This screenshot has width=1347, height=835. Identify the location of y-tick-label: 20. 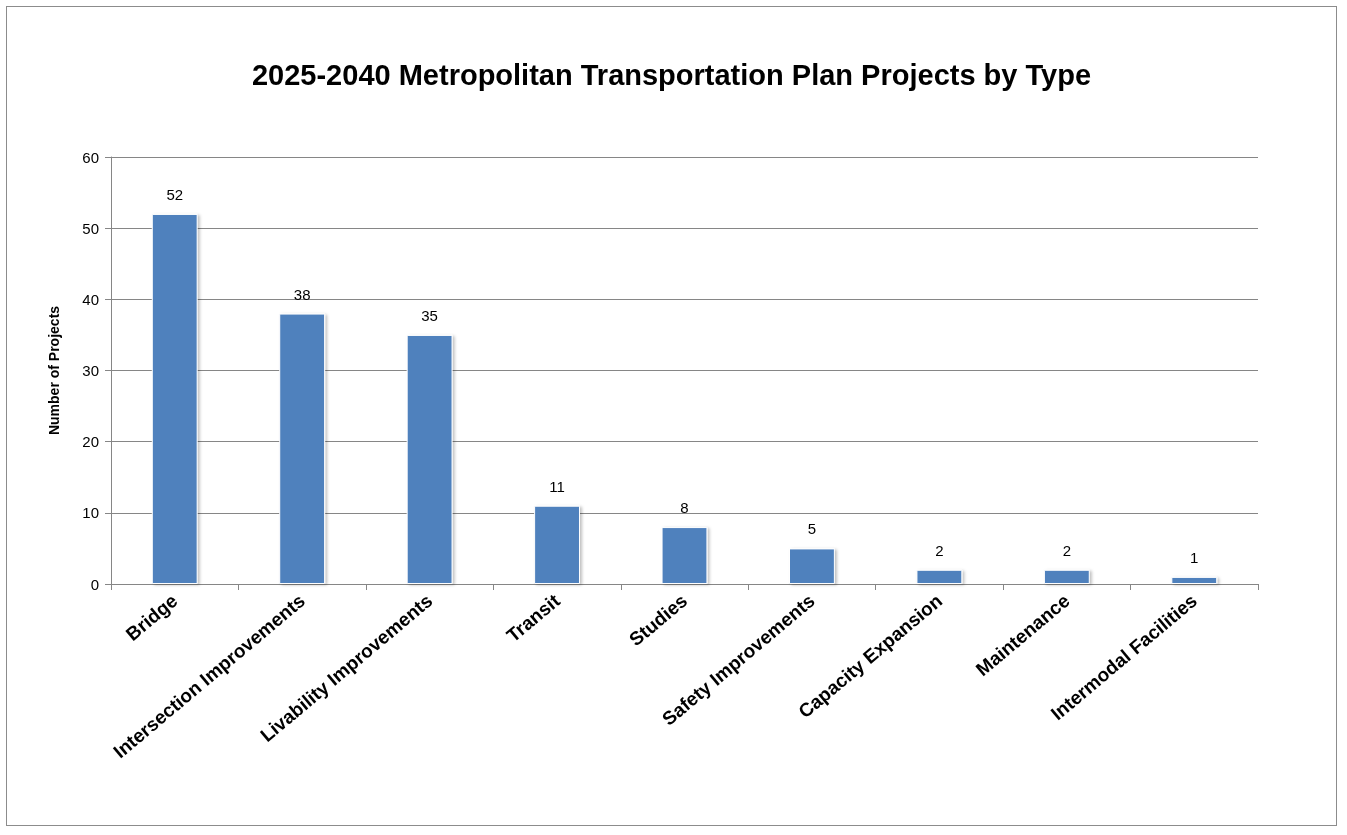
(90, 442).